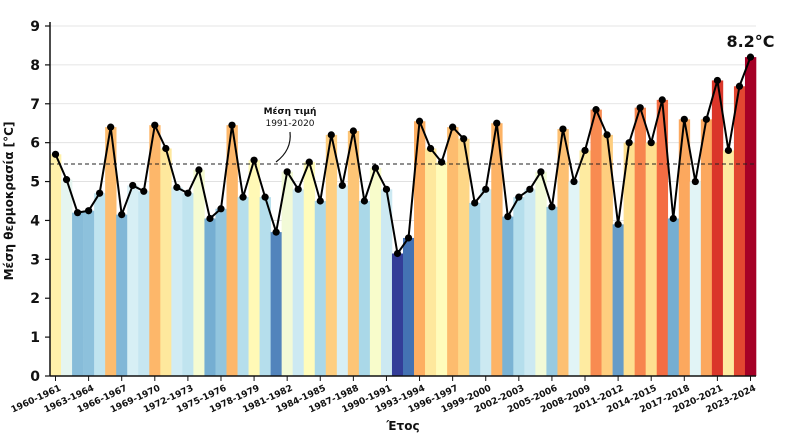  I want to click on reference-annotation-arrow, so click(283, 147).